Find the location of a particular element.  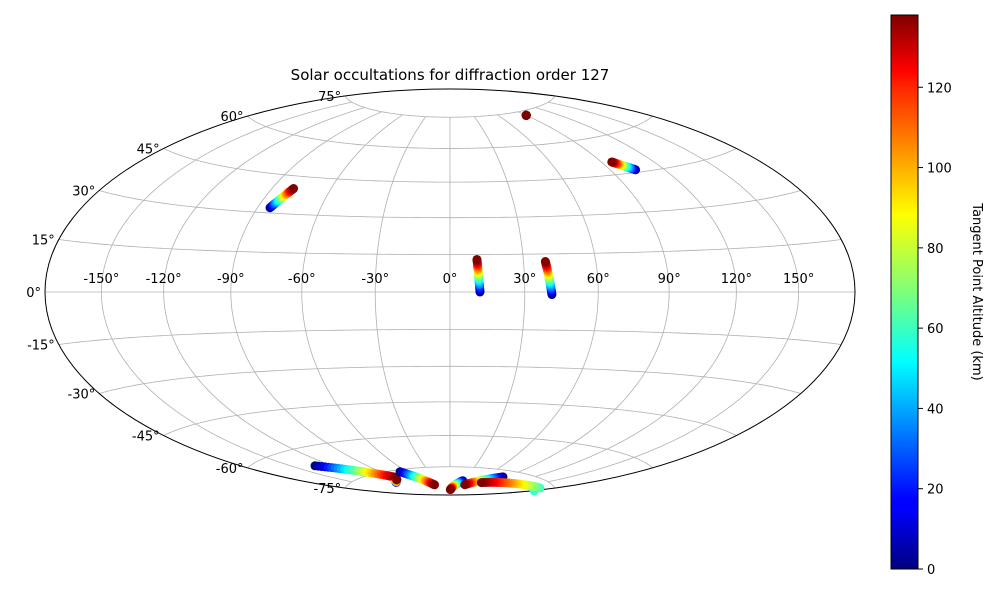

lat-tick-label: -60° is located at coordinates (230, 469).